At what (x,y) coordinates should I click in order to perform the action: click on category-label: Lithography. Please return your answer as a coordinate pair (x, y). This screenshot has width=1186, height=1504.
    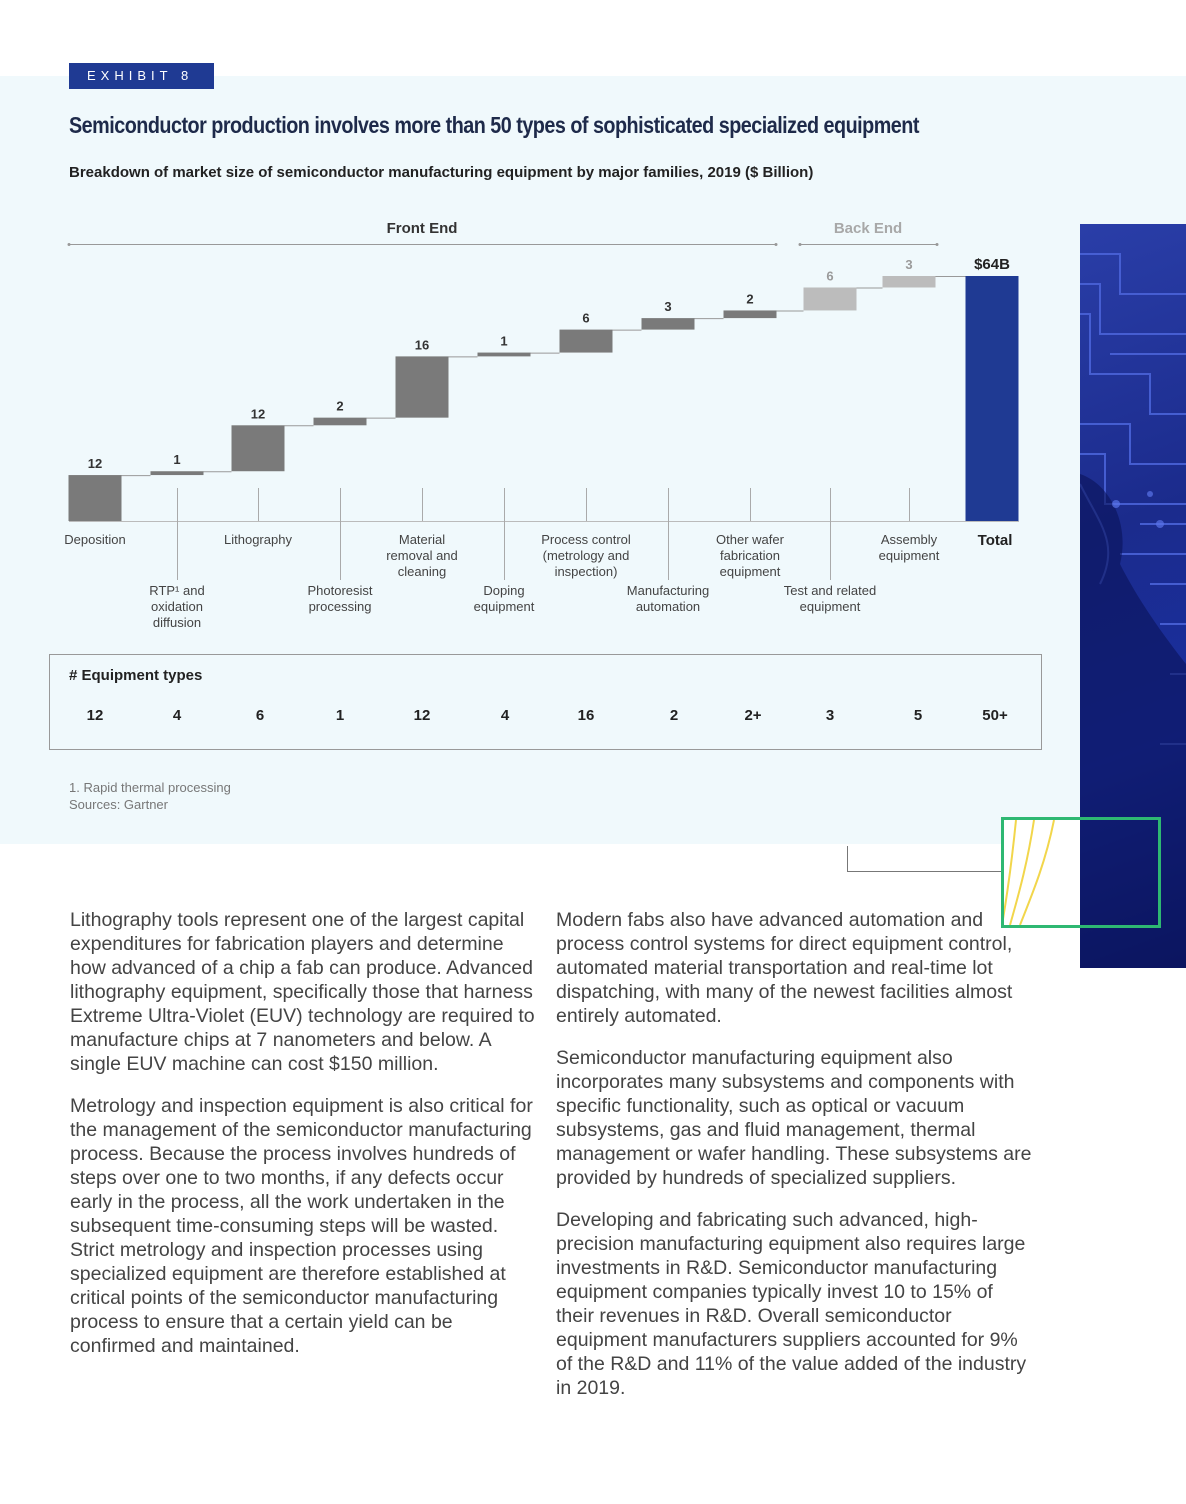
    Looking at the image, I should click on (258, 539).